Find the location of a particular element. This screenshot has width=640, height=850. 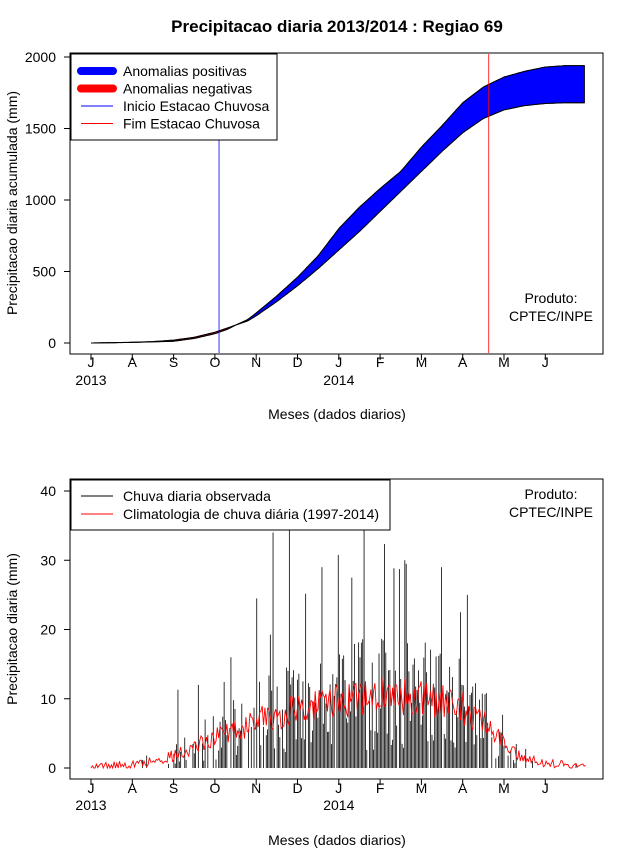

legend-label: Anomalias positivas is located at coordinates (185, 71).